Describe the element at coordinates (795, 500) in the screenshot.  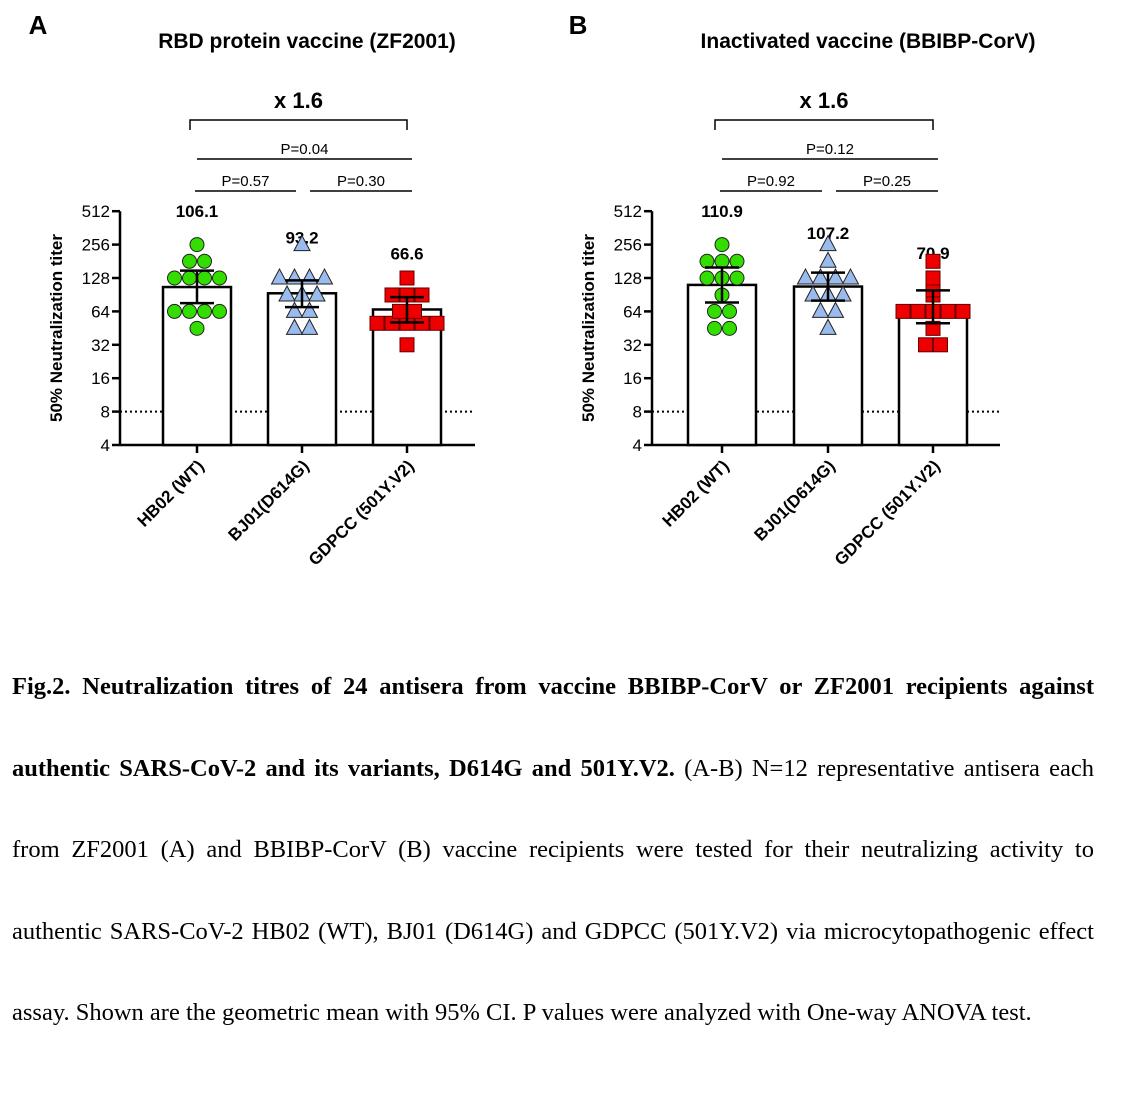
I see `x-tick-label: BJ01(D614G)` at that location.